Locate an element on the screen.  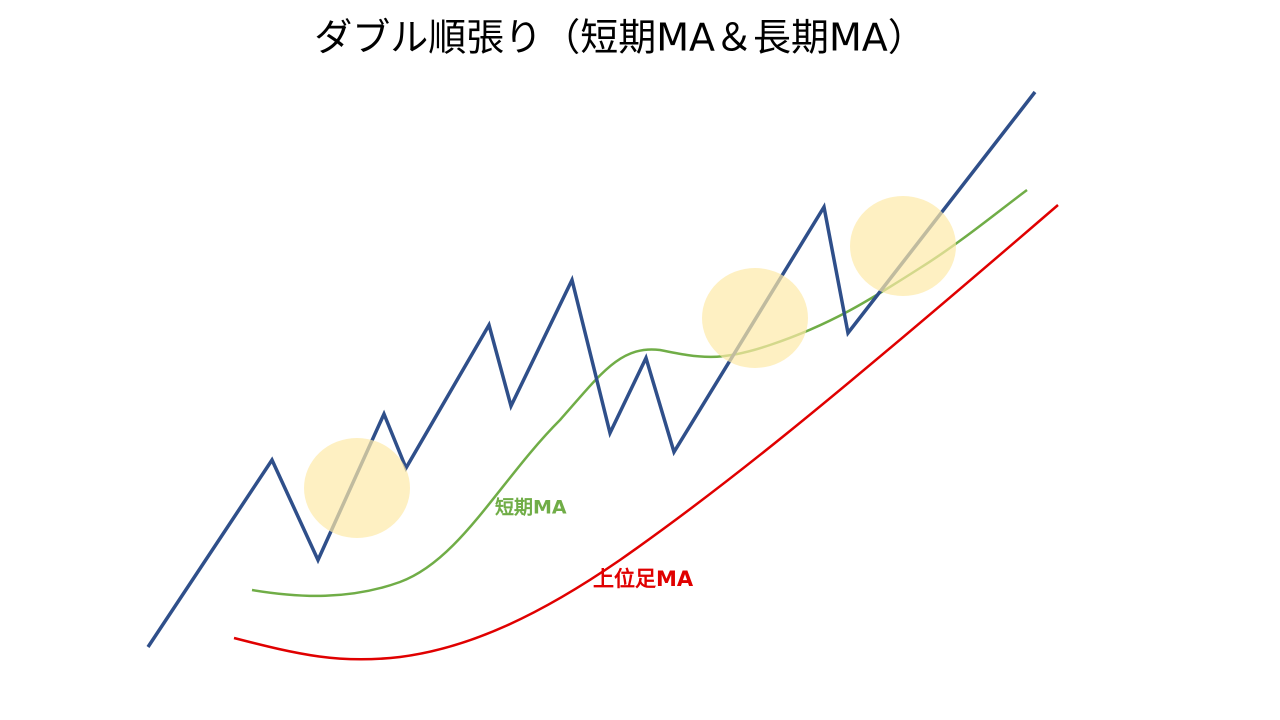
short-ma-label: 短期MA is located at coordinates (531, 507).